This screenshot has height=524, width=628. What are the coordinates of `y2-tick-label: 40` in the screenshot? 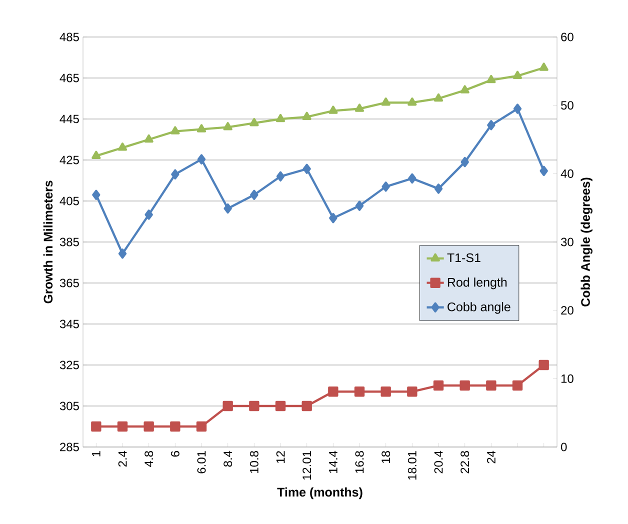 It's located at (567, 173).